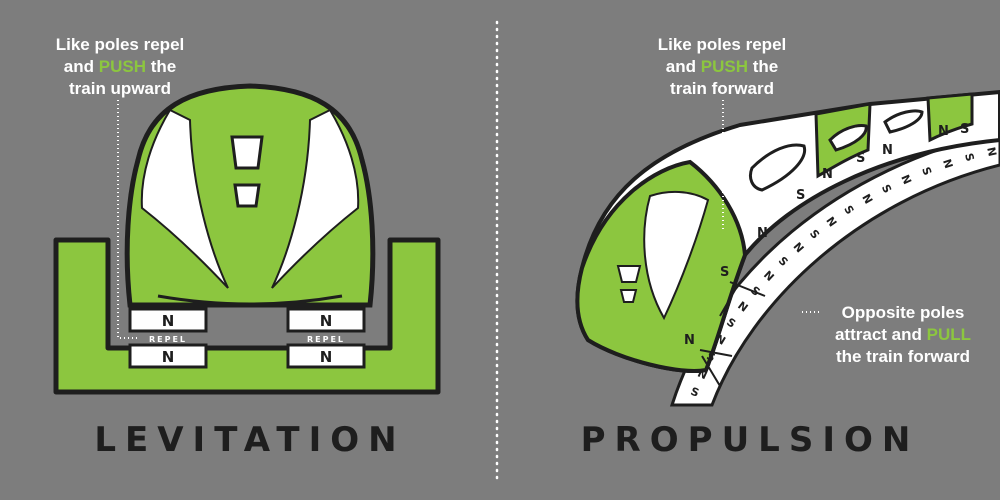 This screenshot has width=1000, height=500. Describe the element at coordinates (247, 338) in the screenshot. I see `levitation-magnets: N N N N REPEL REPEL` at that location.